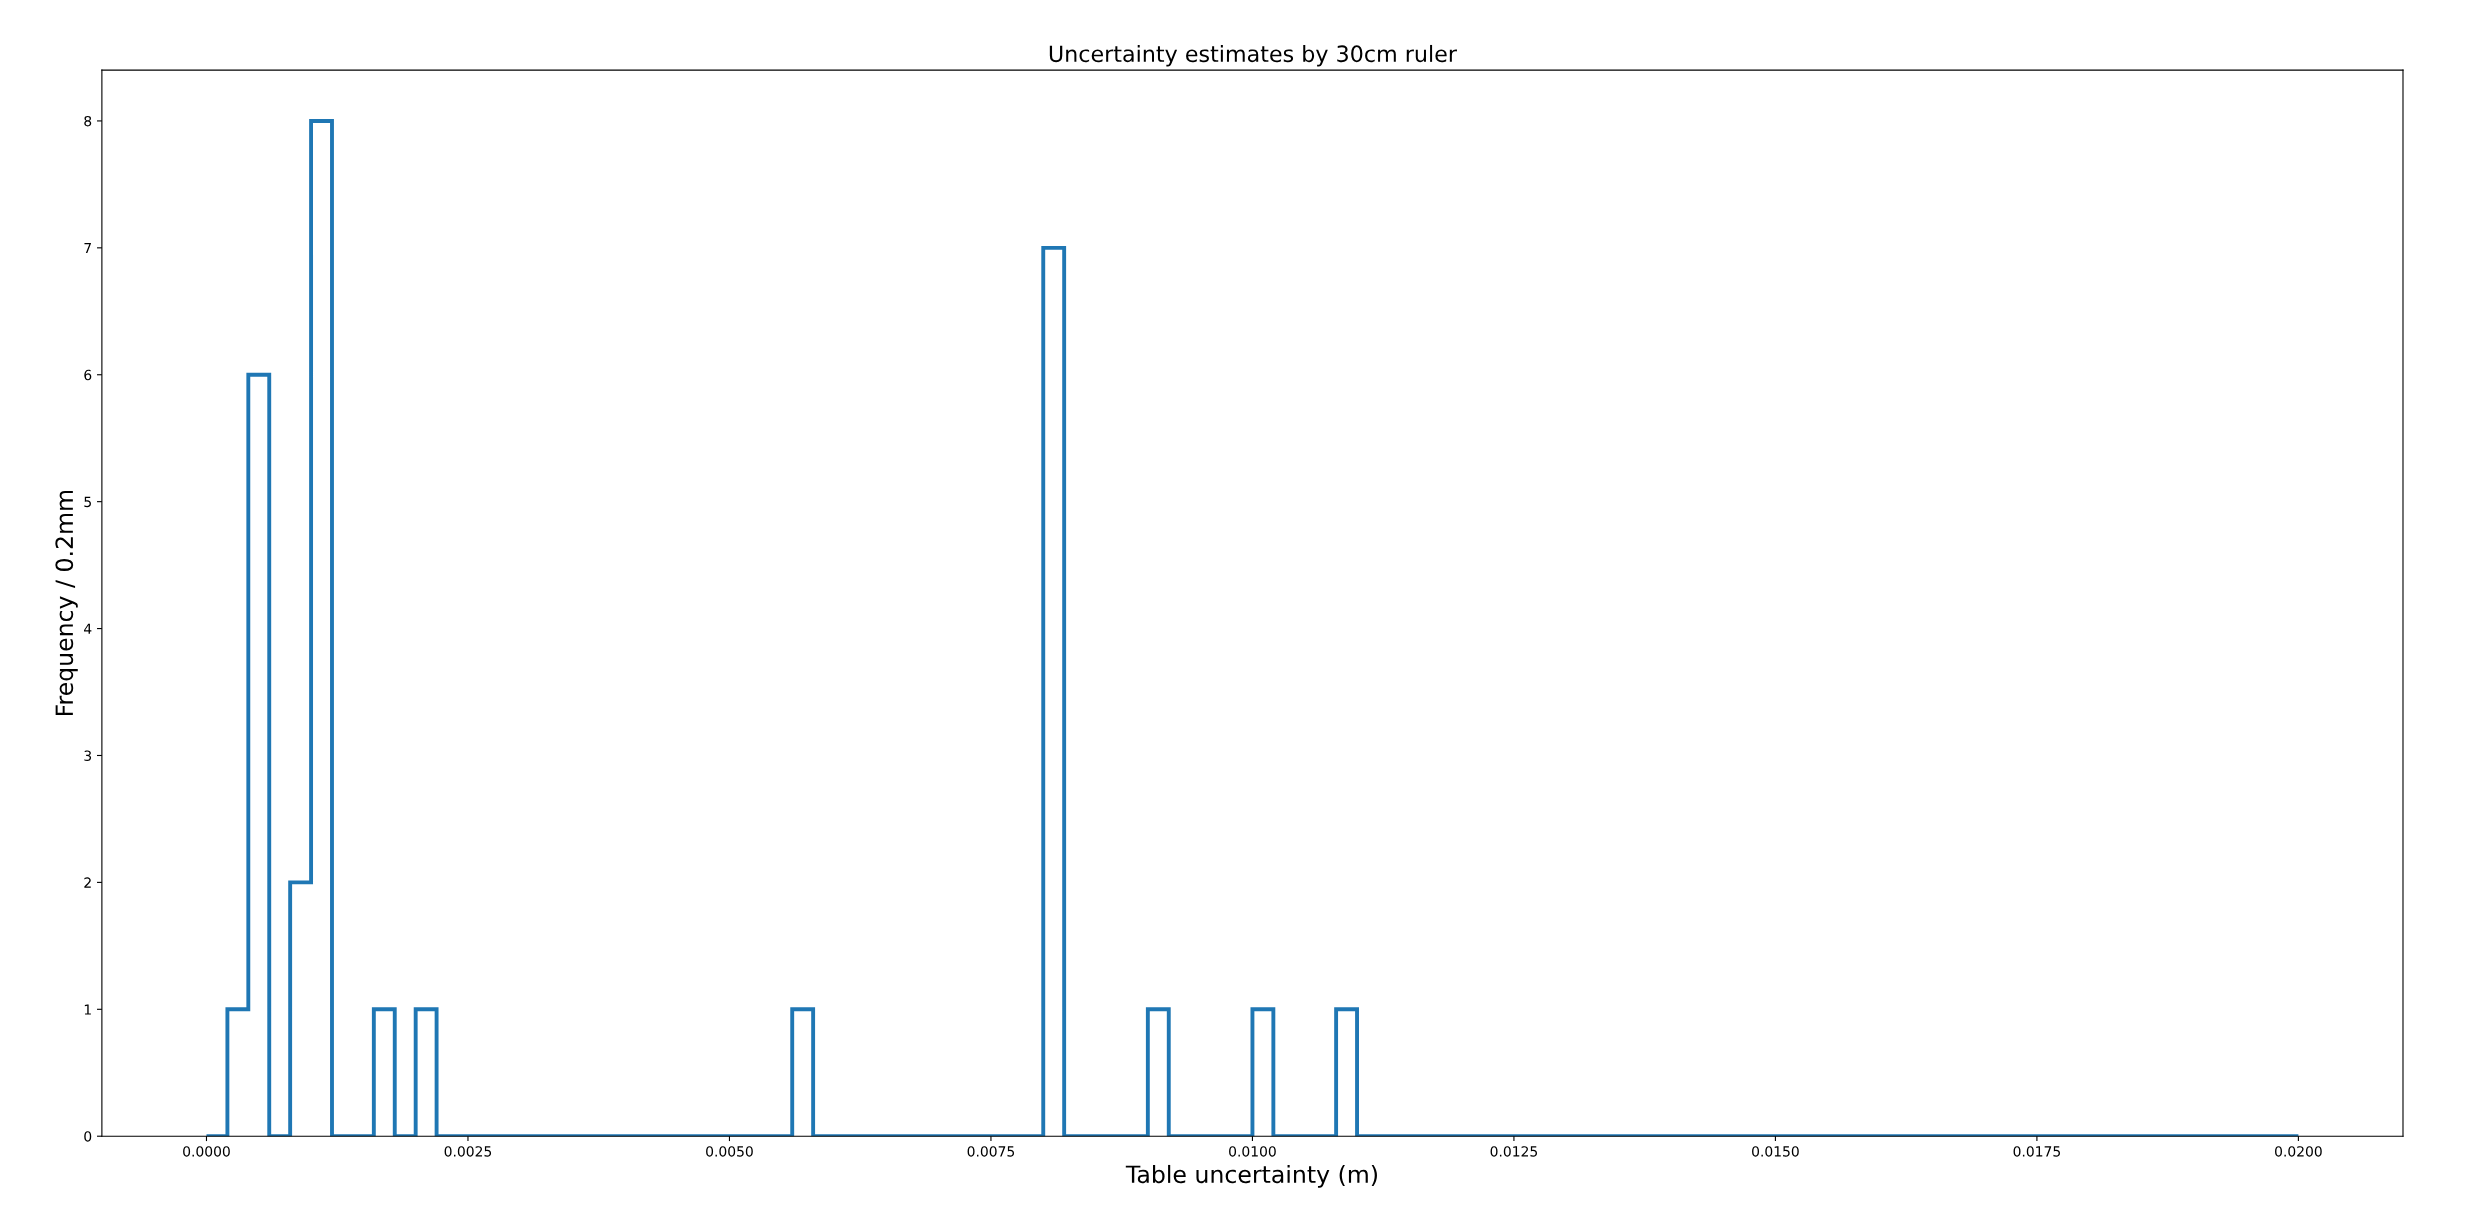 The width and height of the screenshot is (2485, 1231). I want to click on y-tick-label: 3, so click(88, 755).